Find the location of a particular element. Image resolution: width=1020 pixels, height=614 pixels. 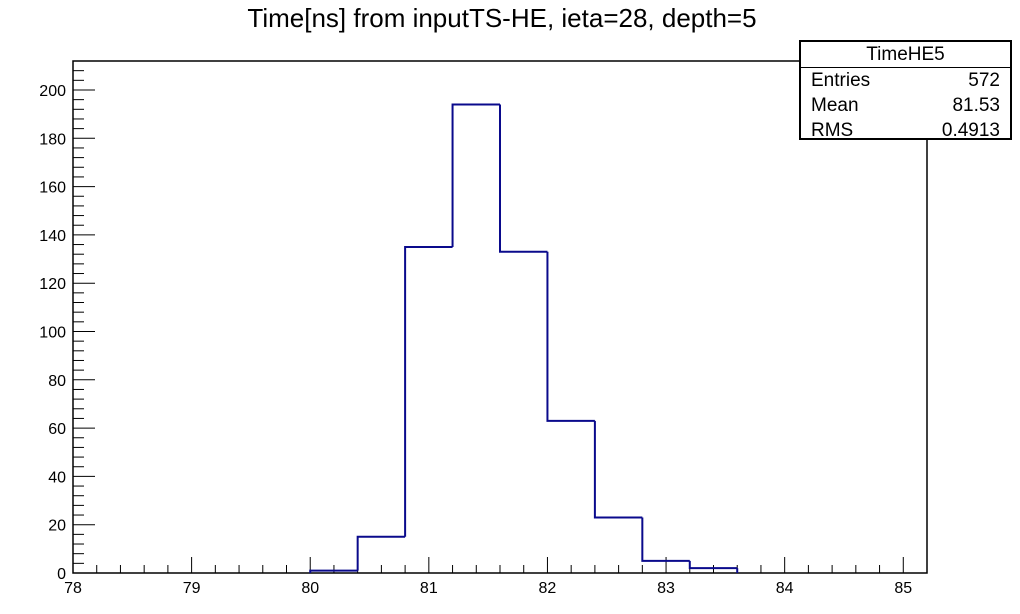

x-tick-label: 83 is located at coordinates (666, 588).